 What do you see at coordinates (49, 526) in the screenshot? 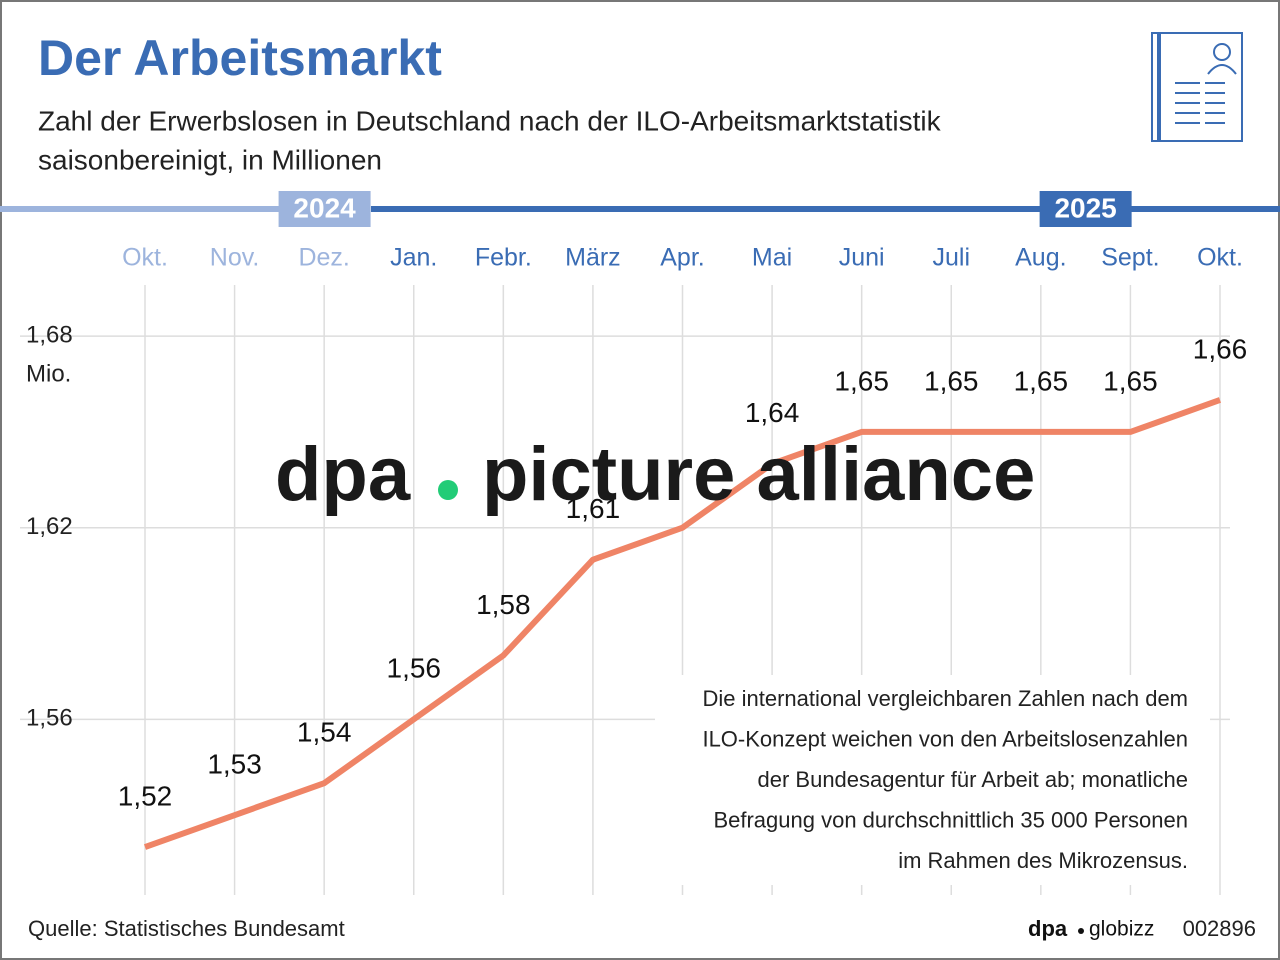
I see `y-tick-label: 1,62` at bounding box center [49, 526].